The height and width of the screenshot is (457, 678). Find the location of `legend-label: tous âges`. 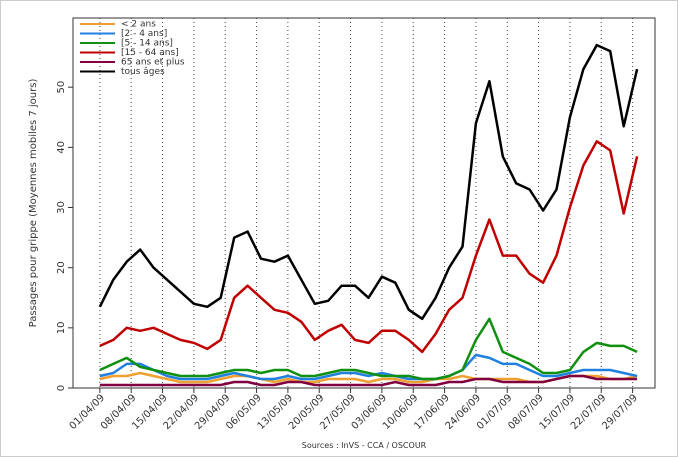

legend-label: tous âges is located at coordinates (143, 72).